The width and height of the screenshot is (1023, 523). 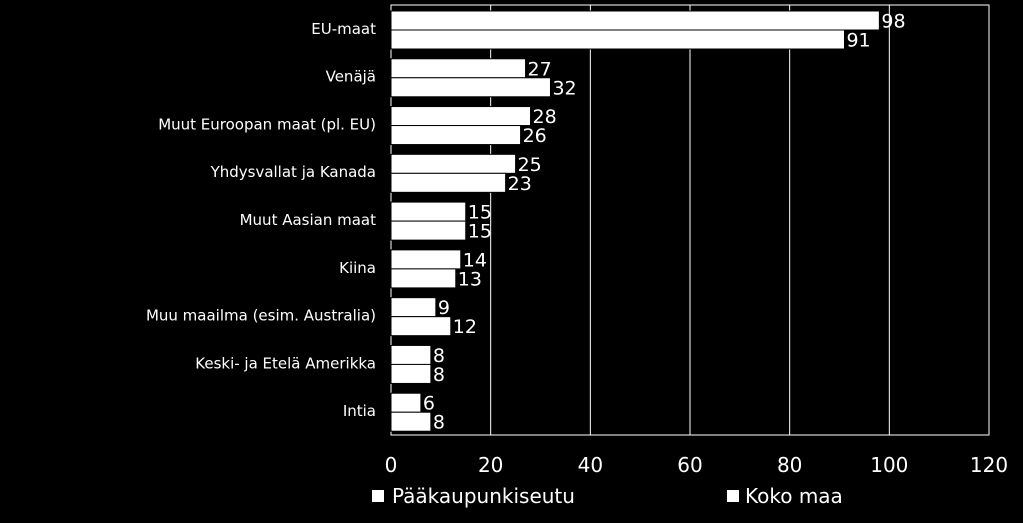 I want to click on data-label: 32, so click(x=564, y=88).